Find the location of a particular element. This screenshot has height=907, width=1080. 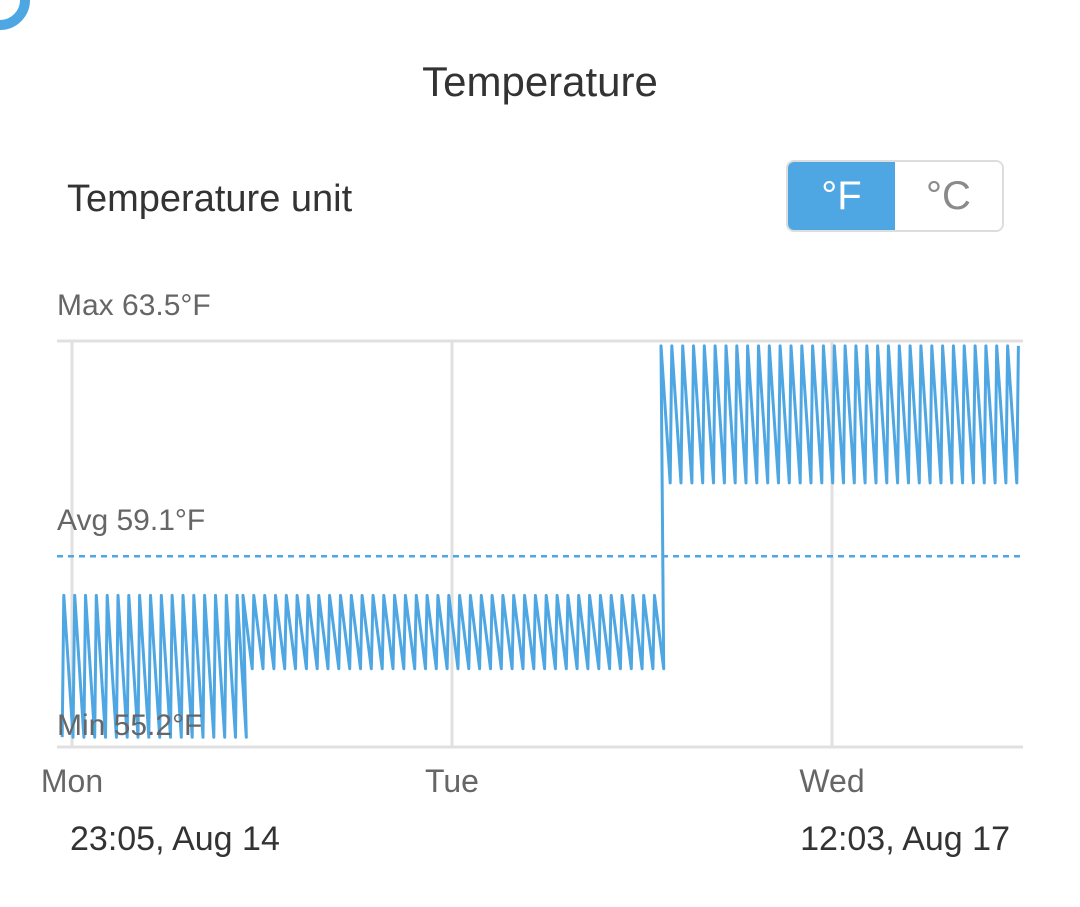

page-title: Temperature is located at coordinates (540, 81).